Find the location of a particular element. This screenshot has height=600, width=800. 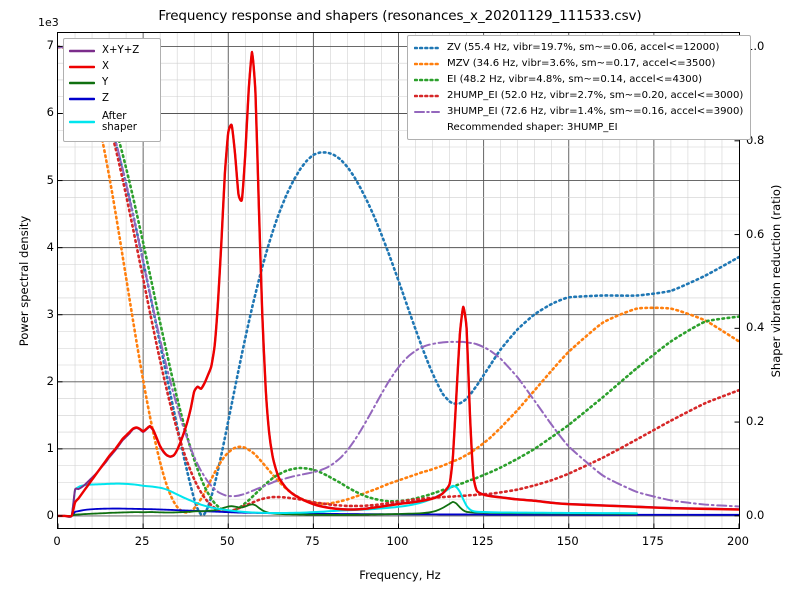

x-tick: 100 is located at coordinates (397, 541).